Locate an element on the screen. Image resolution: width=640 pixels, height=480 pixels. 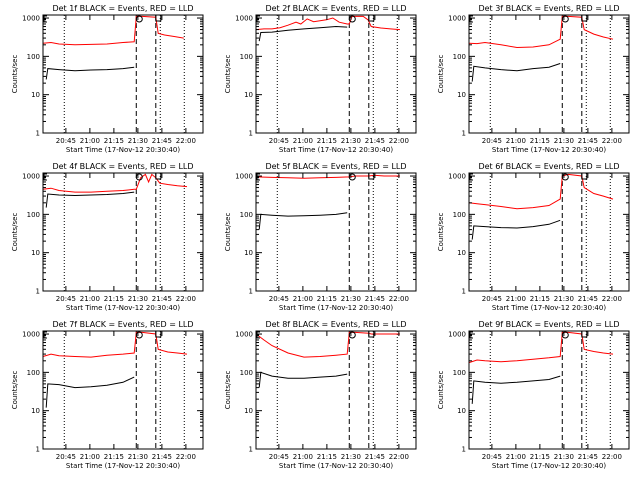
panel-title: Det 2f BLACK = Events, RED = LLD is located at coordinates (335, 8).